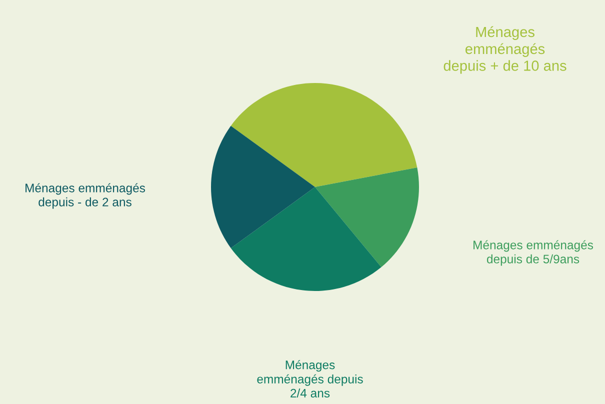  What do you see at coordinates (310, 379) in the screenshot?
I see `slice-label: Ménages emménagés depuis 2/4 ans` at bounding box center [310, 379].